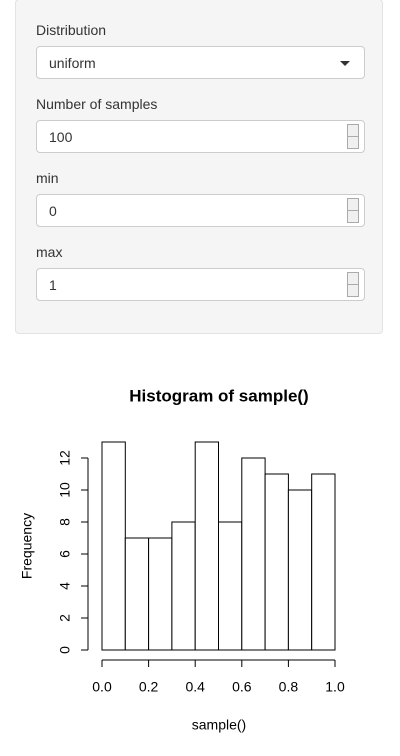 This screenshot has height=756, width=400. I want to click on input-value: uniform, so click(72, 63).